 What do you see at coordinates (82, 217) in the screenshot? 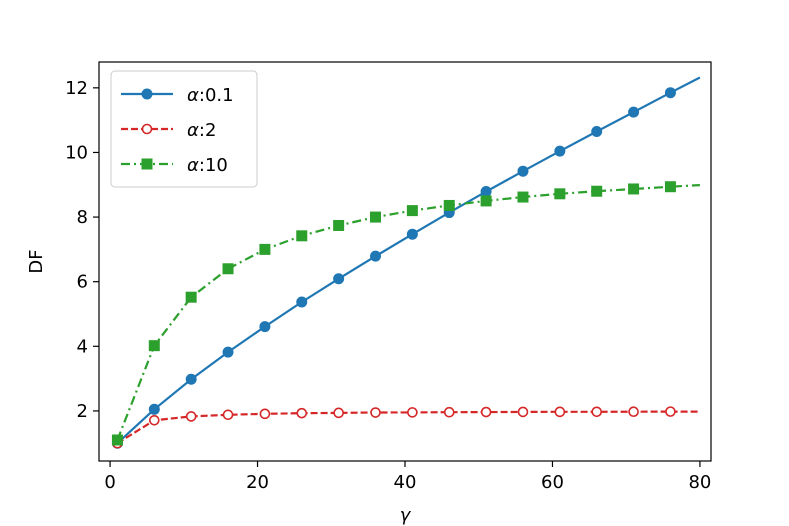
I see `y-tick-label: 8` at bounding box center [82, 217].